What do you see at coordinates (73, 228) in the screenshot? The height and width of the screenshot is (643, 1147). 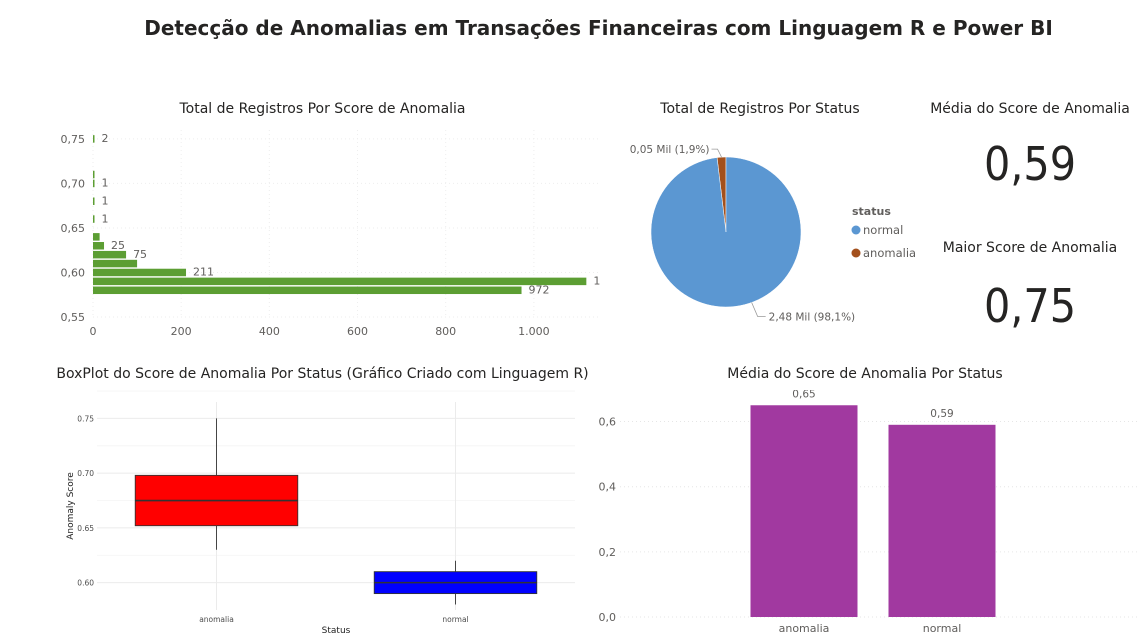 I see `y-tick-label: 0,65` at bounding box center [73, 228].